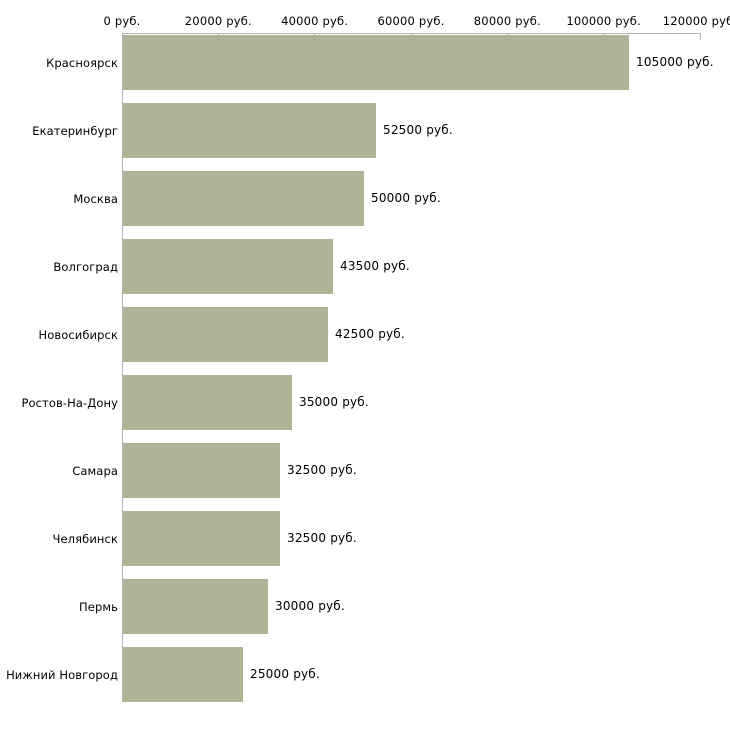  I want to click on bar-value-label: 43500 руб., so click(375, 265).